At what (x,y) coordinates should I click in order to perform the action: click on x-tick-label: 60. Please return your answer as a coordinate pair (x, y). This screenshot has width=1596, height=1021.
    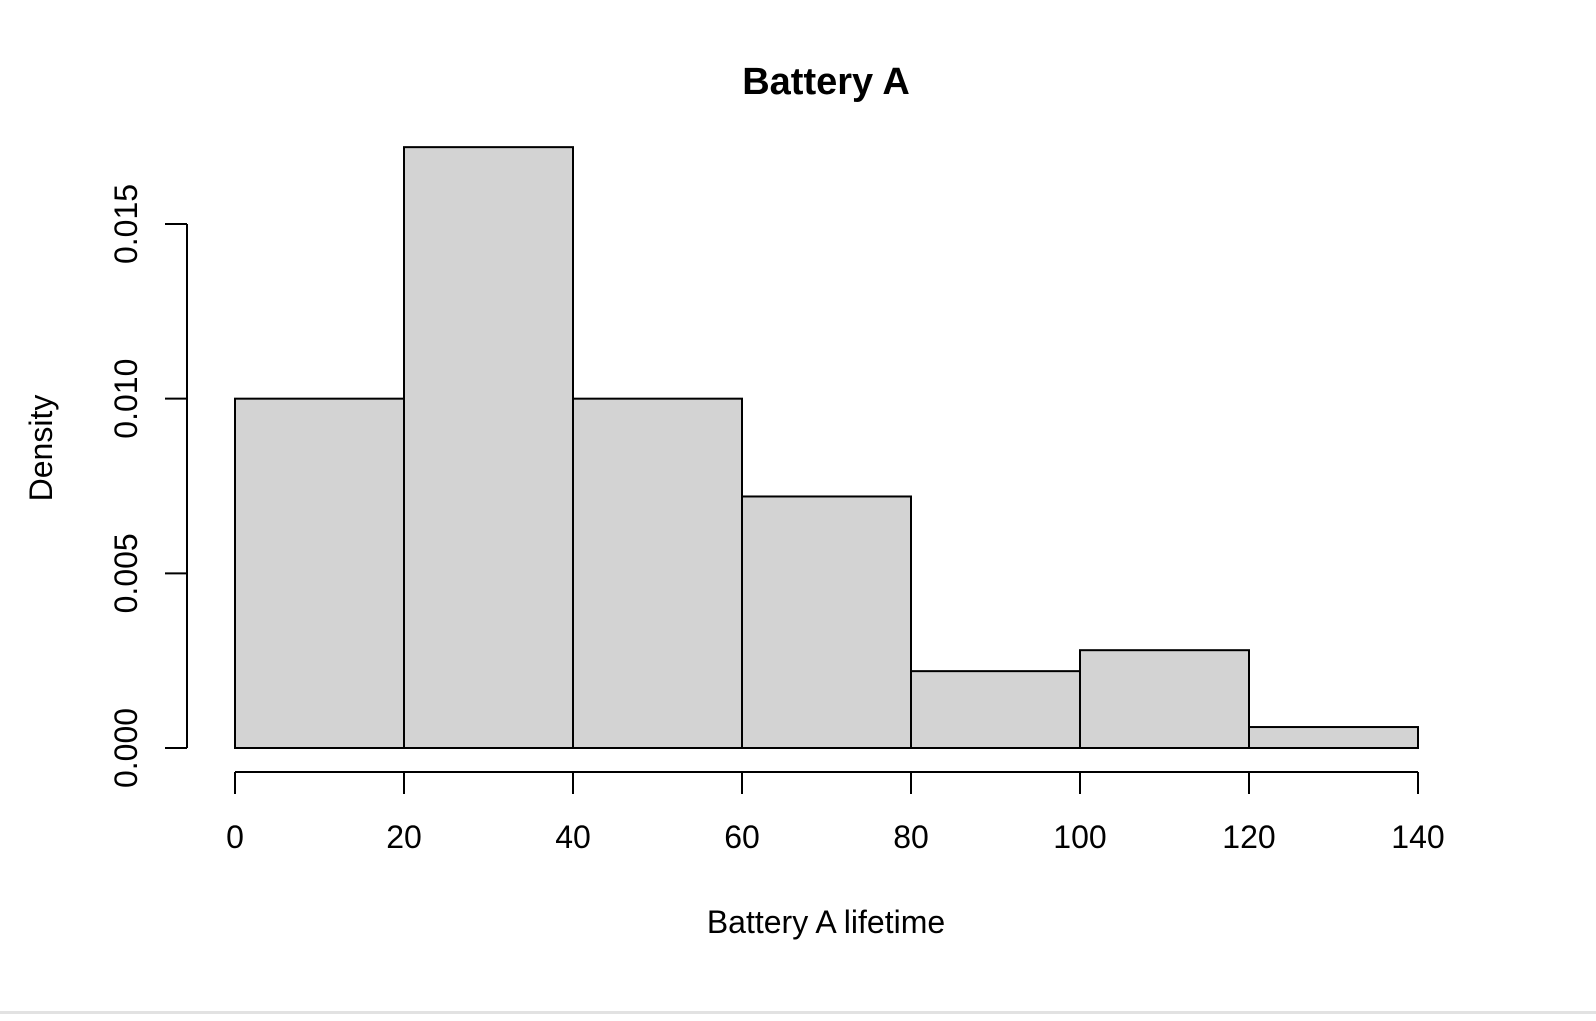
    Looking at the image, I should click on (742, 837).